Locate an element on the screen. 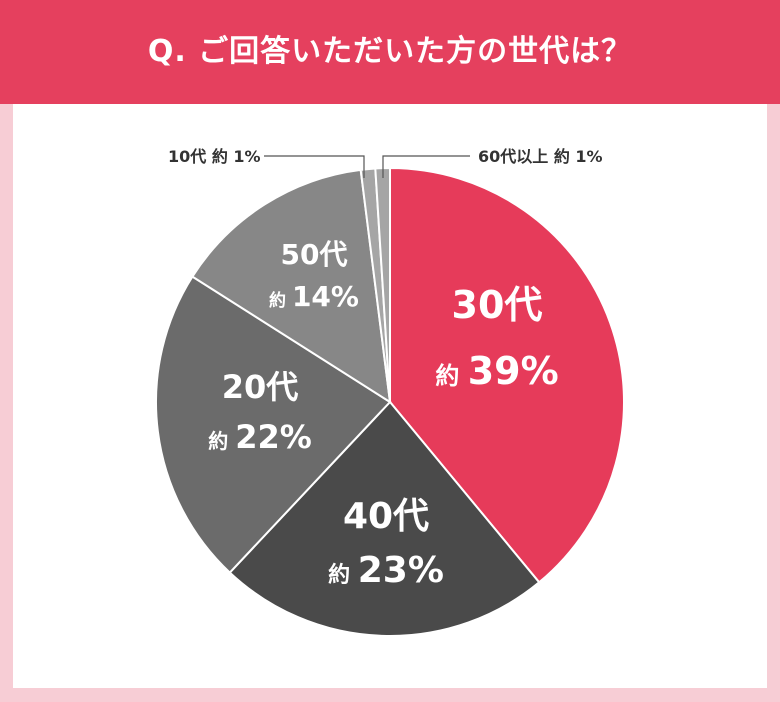 The image size is (780, 702). question-title: Q. ご回答いただいた方の世代は？ is located at coordinates (390, 51).